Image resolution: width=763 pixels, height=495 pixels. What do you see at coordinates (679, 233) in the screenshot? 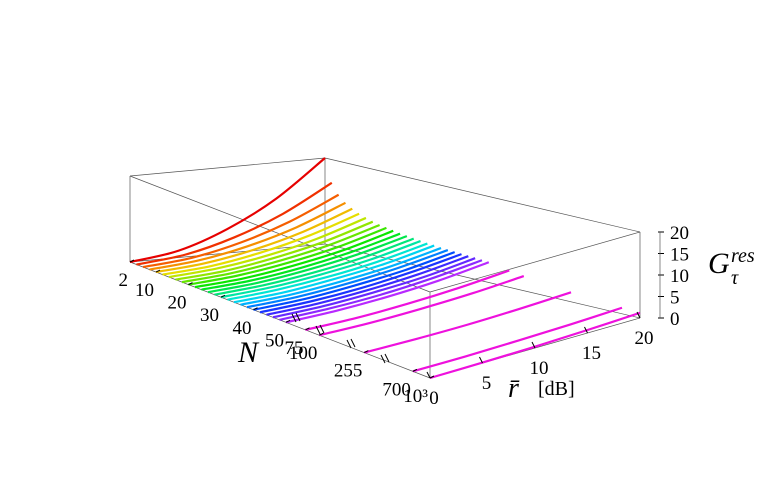
I see `z-tick-label: 20` at bounding box center [679, 233].